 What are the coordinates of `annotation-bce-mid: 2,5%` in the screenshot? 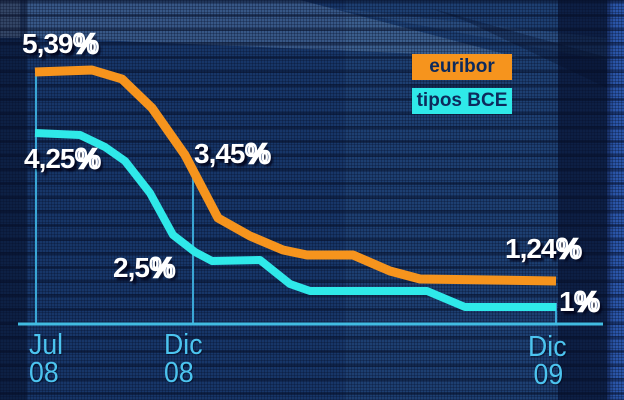 It's located at (144, 267).